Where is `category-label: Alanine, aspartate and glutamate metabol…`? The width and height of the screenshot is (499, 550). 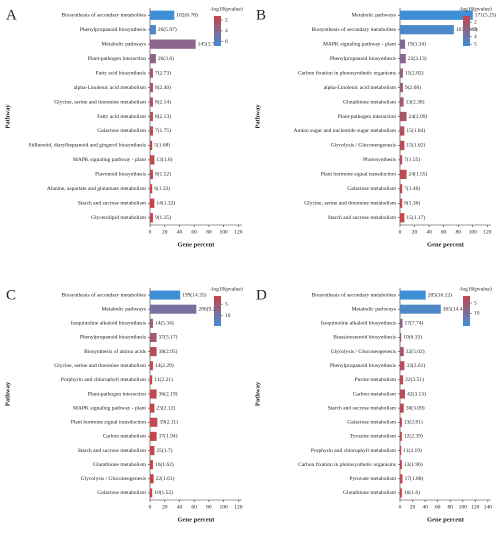
category-label: Alanine, aspartate and glutamate metabol… is located at coordinates (97, 189).